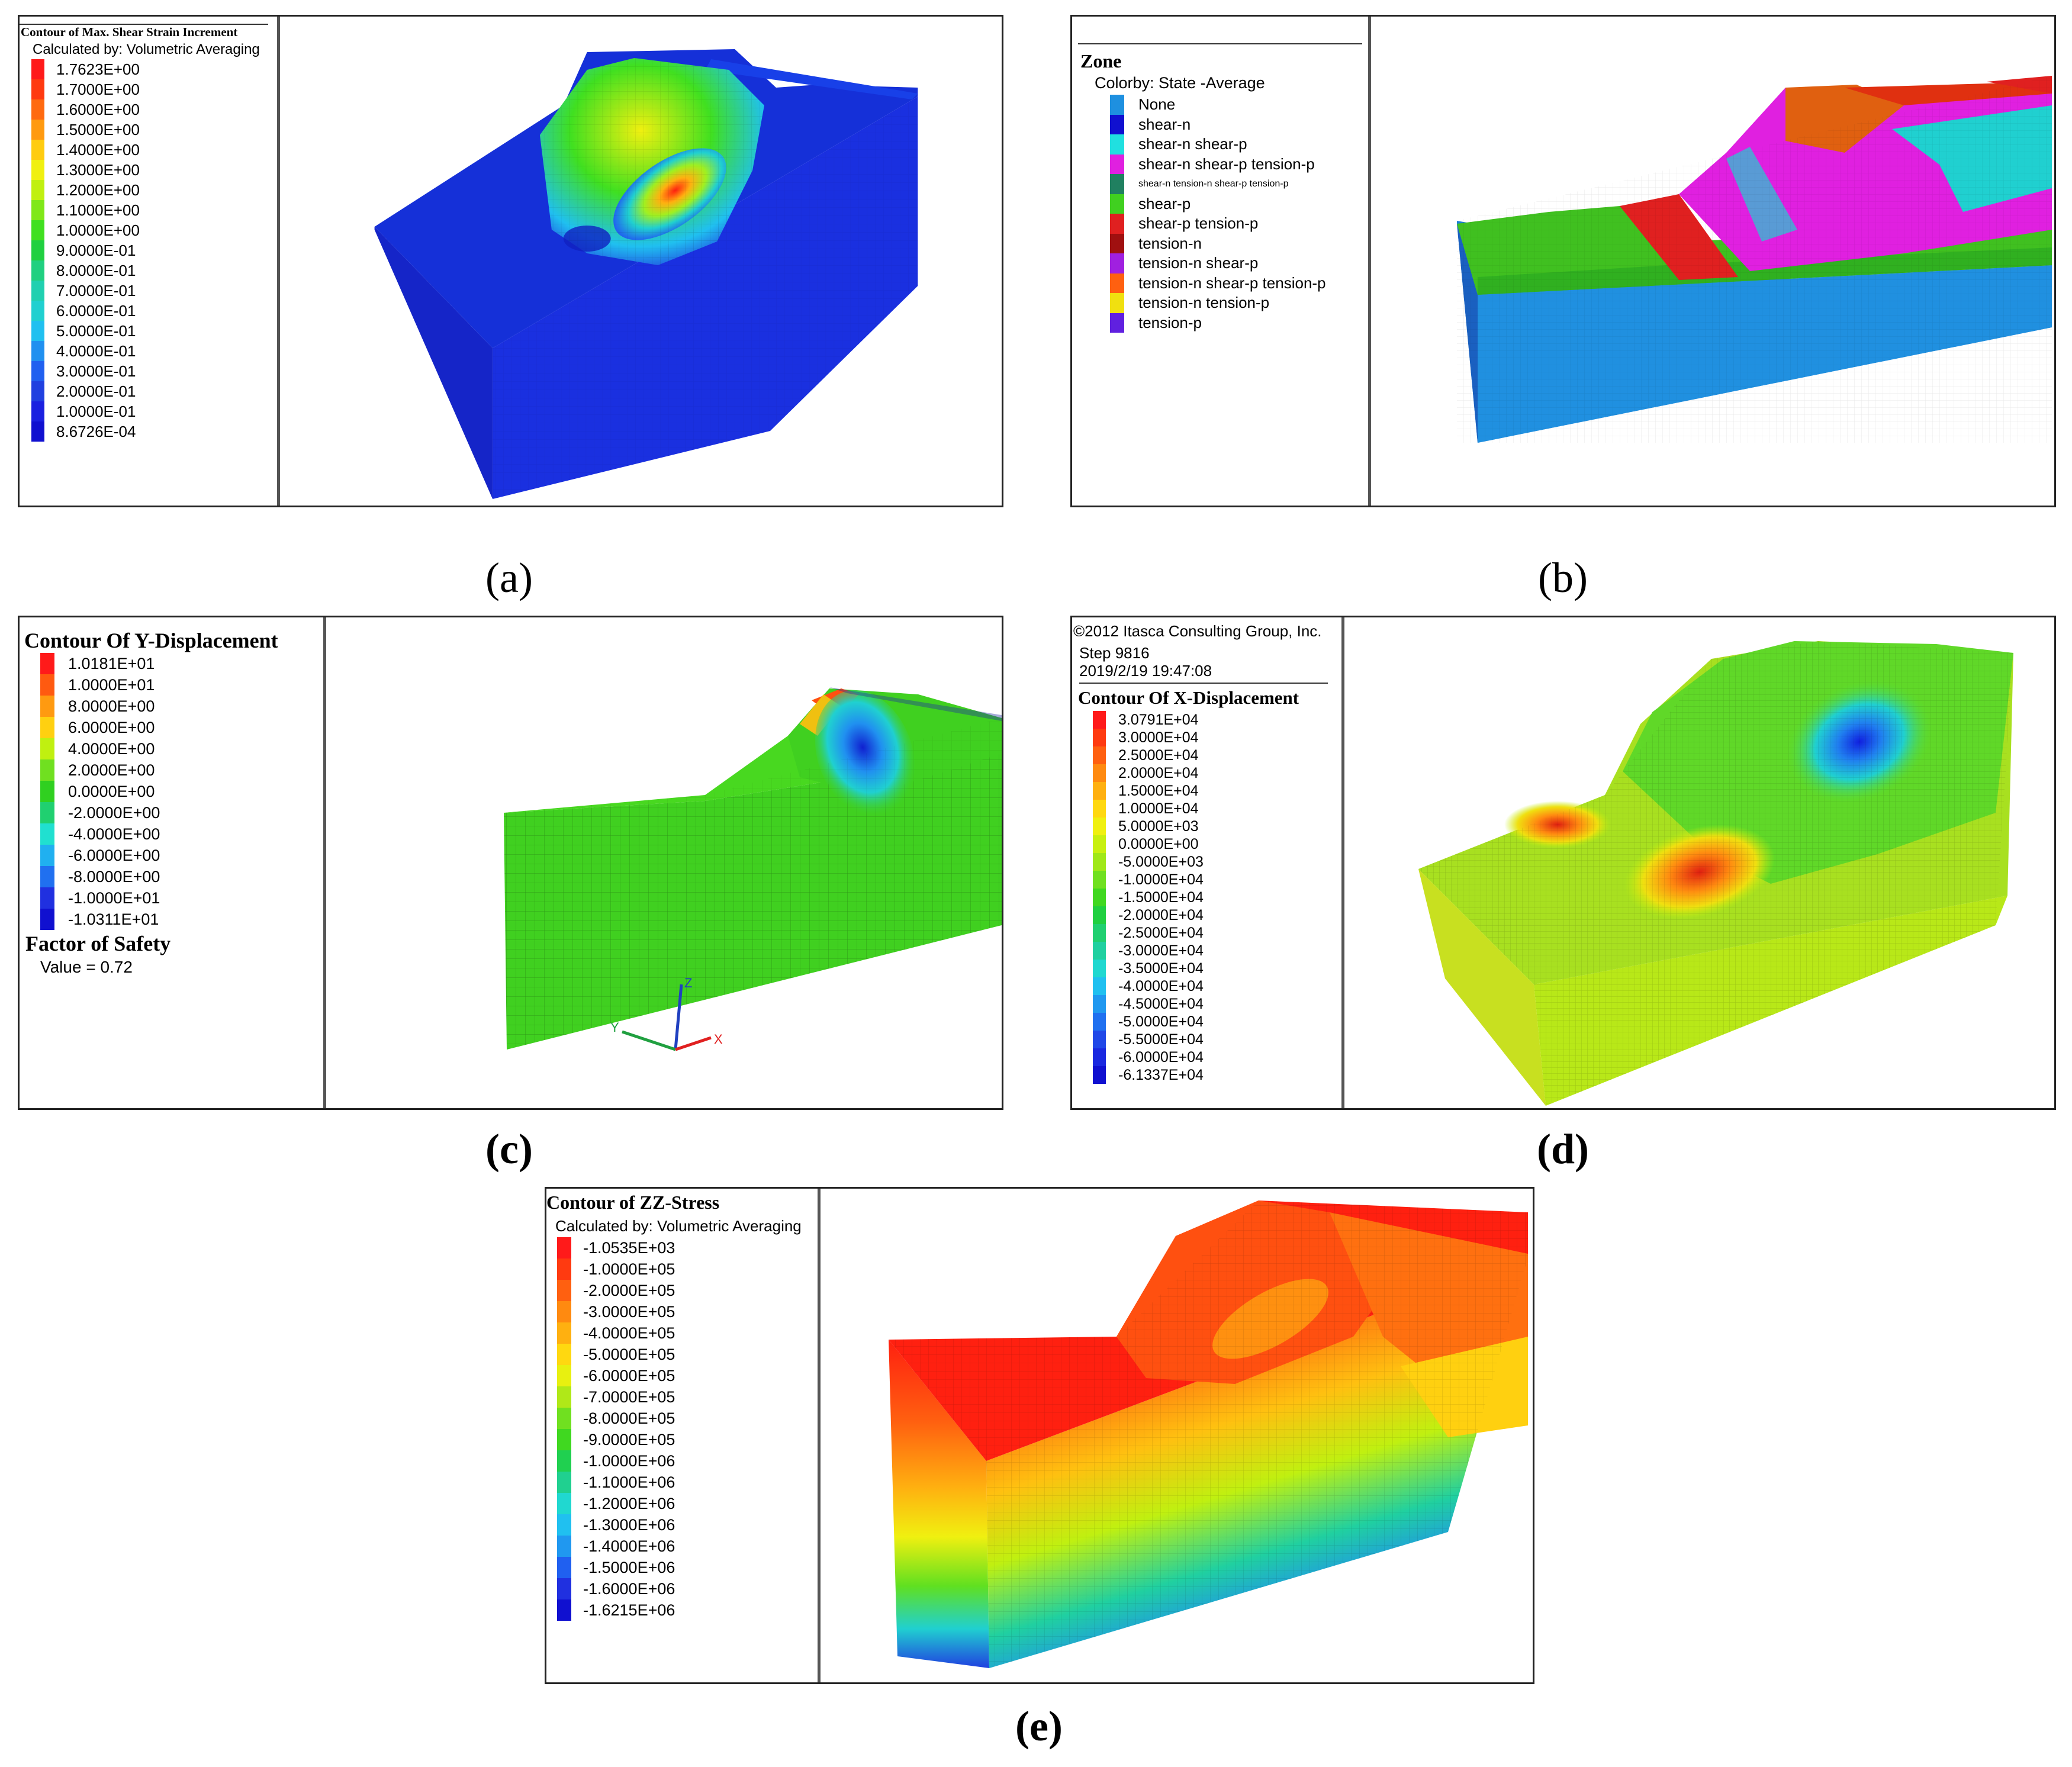 Image resolution: width=2072 pixels, height=1767 pixels. Describe the element at coordinates (96, 431) in the screenshot. I see `legend-label: 8.6726E-04` at that location.